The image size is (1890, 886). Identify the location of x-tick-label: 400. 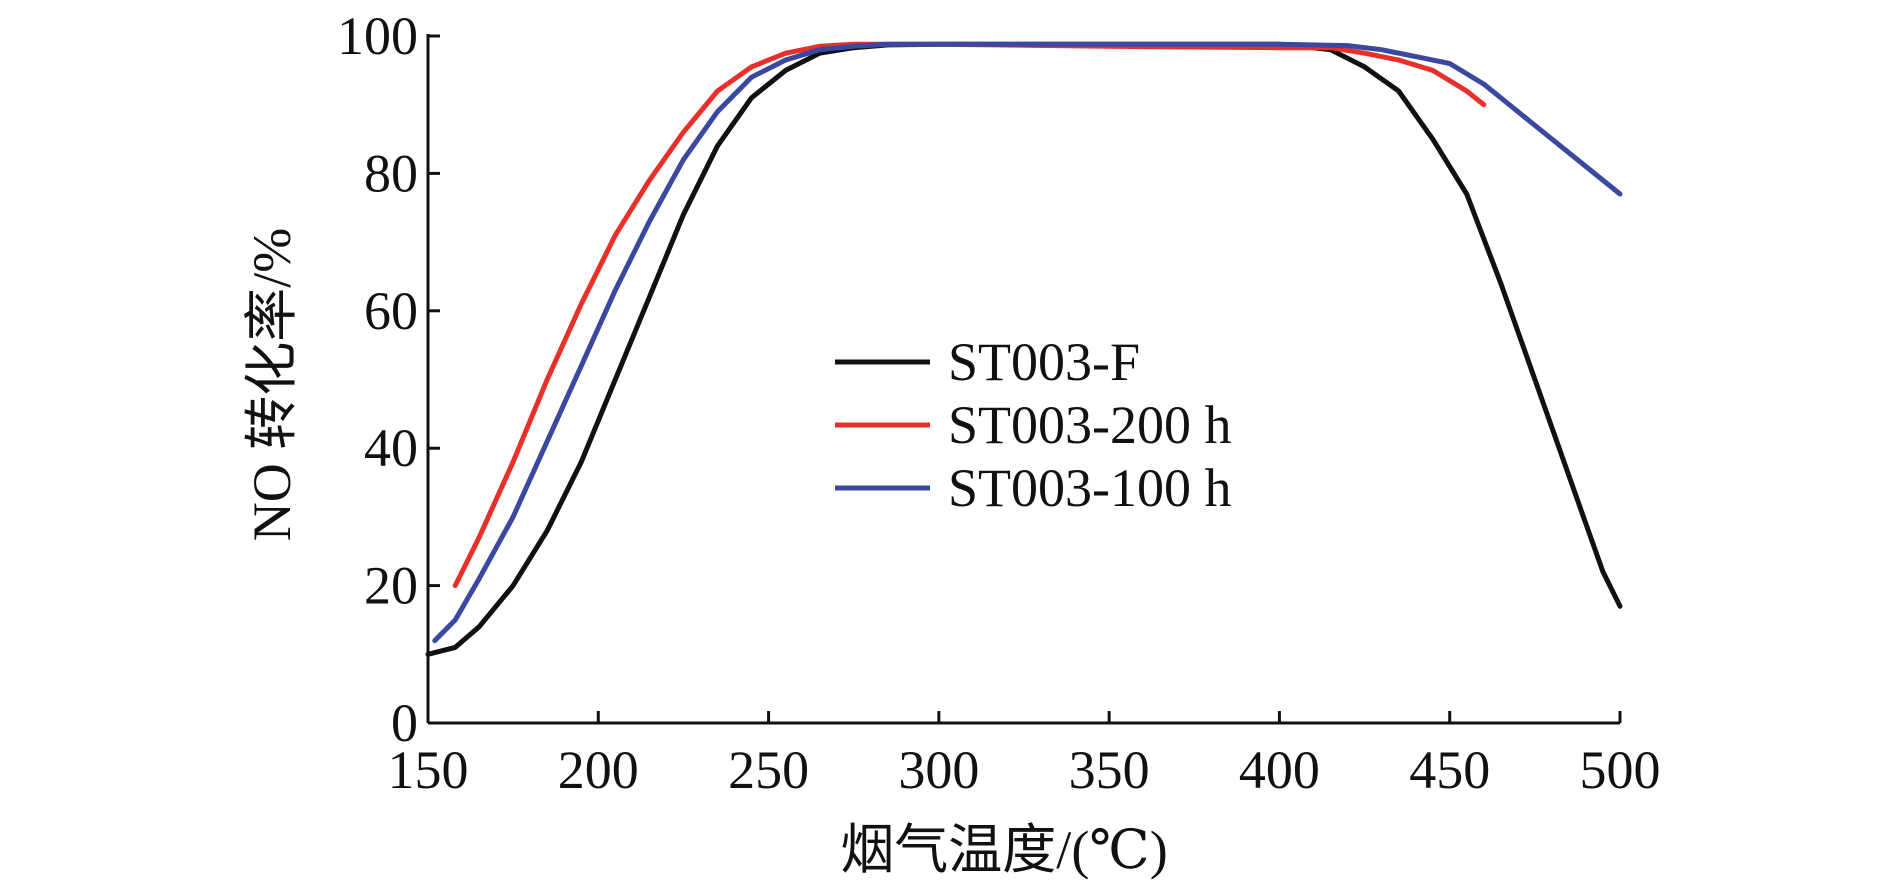
(1279, 770).